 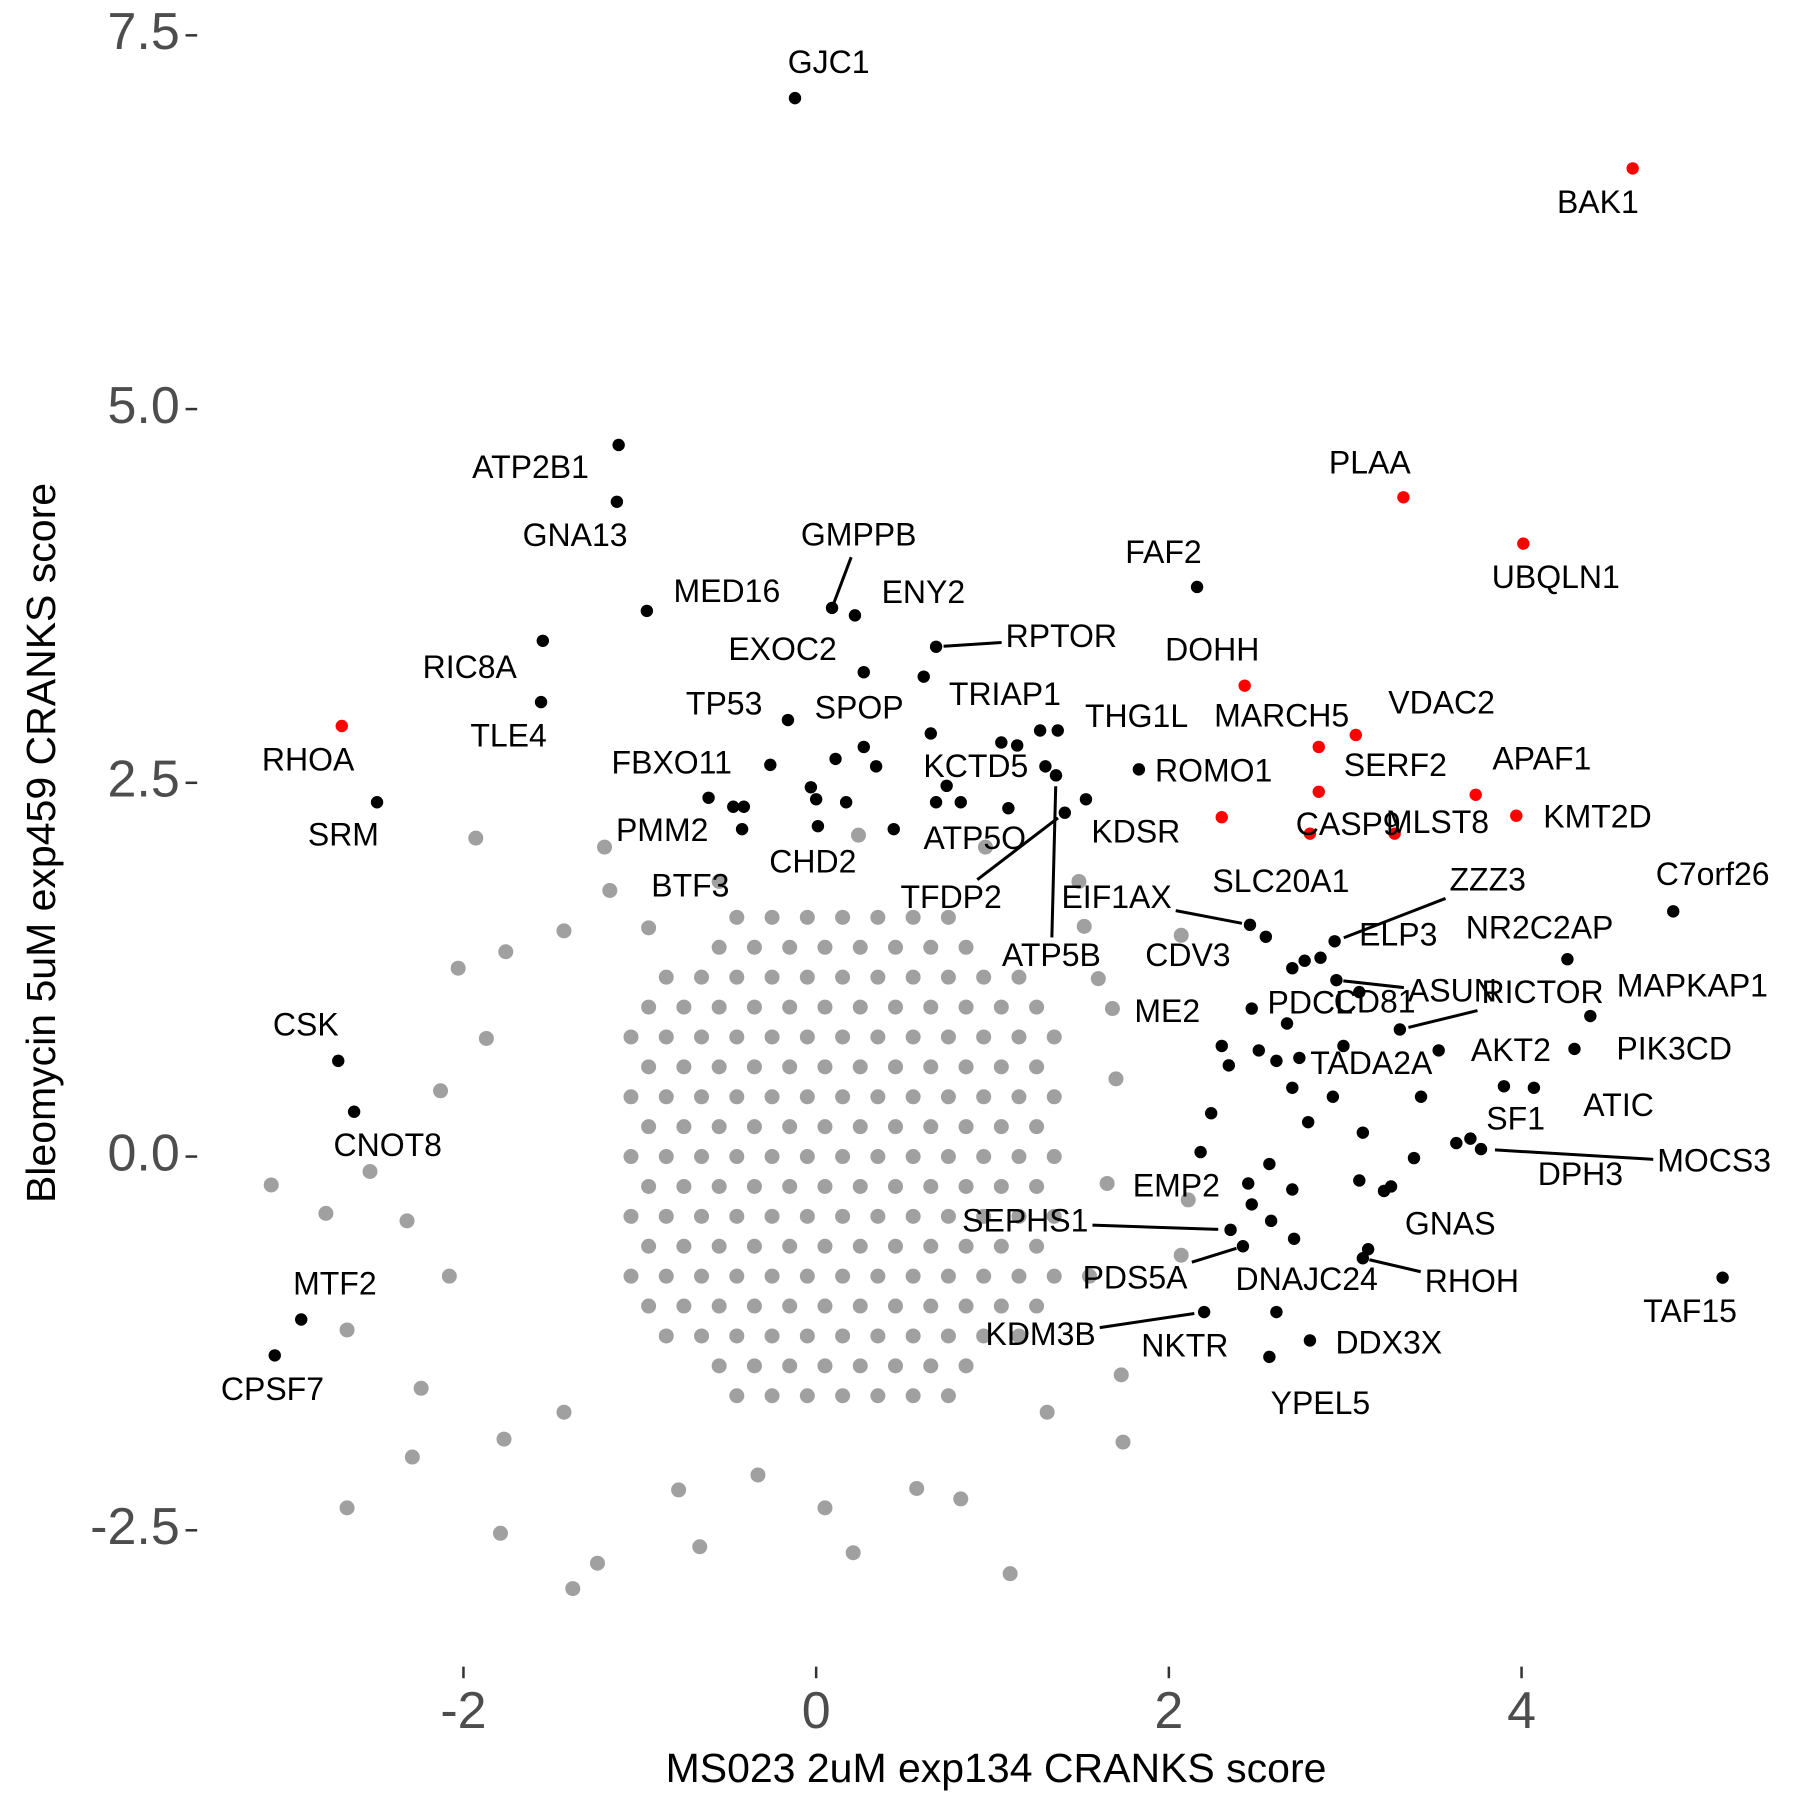 I want to click on point-label: PDS5A, so click(x=1136, y=1277).